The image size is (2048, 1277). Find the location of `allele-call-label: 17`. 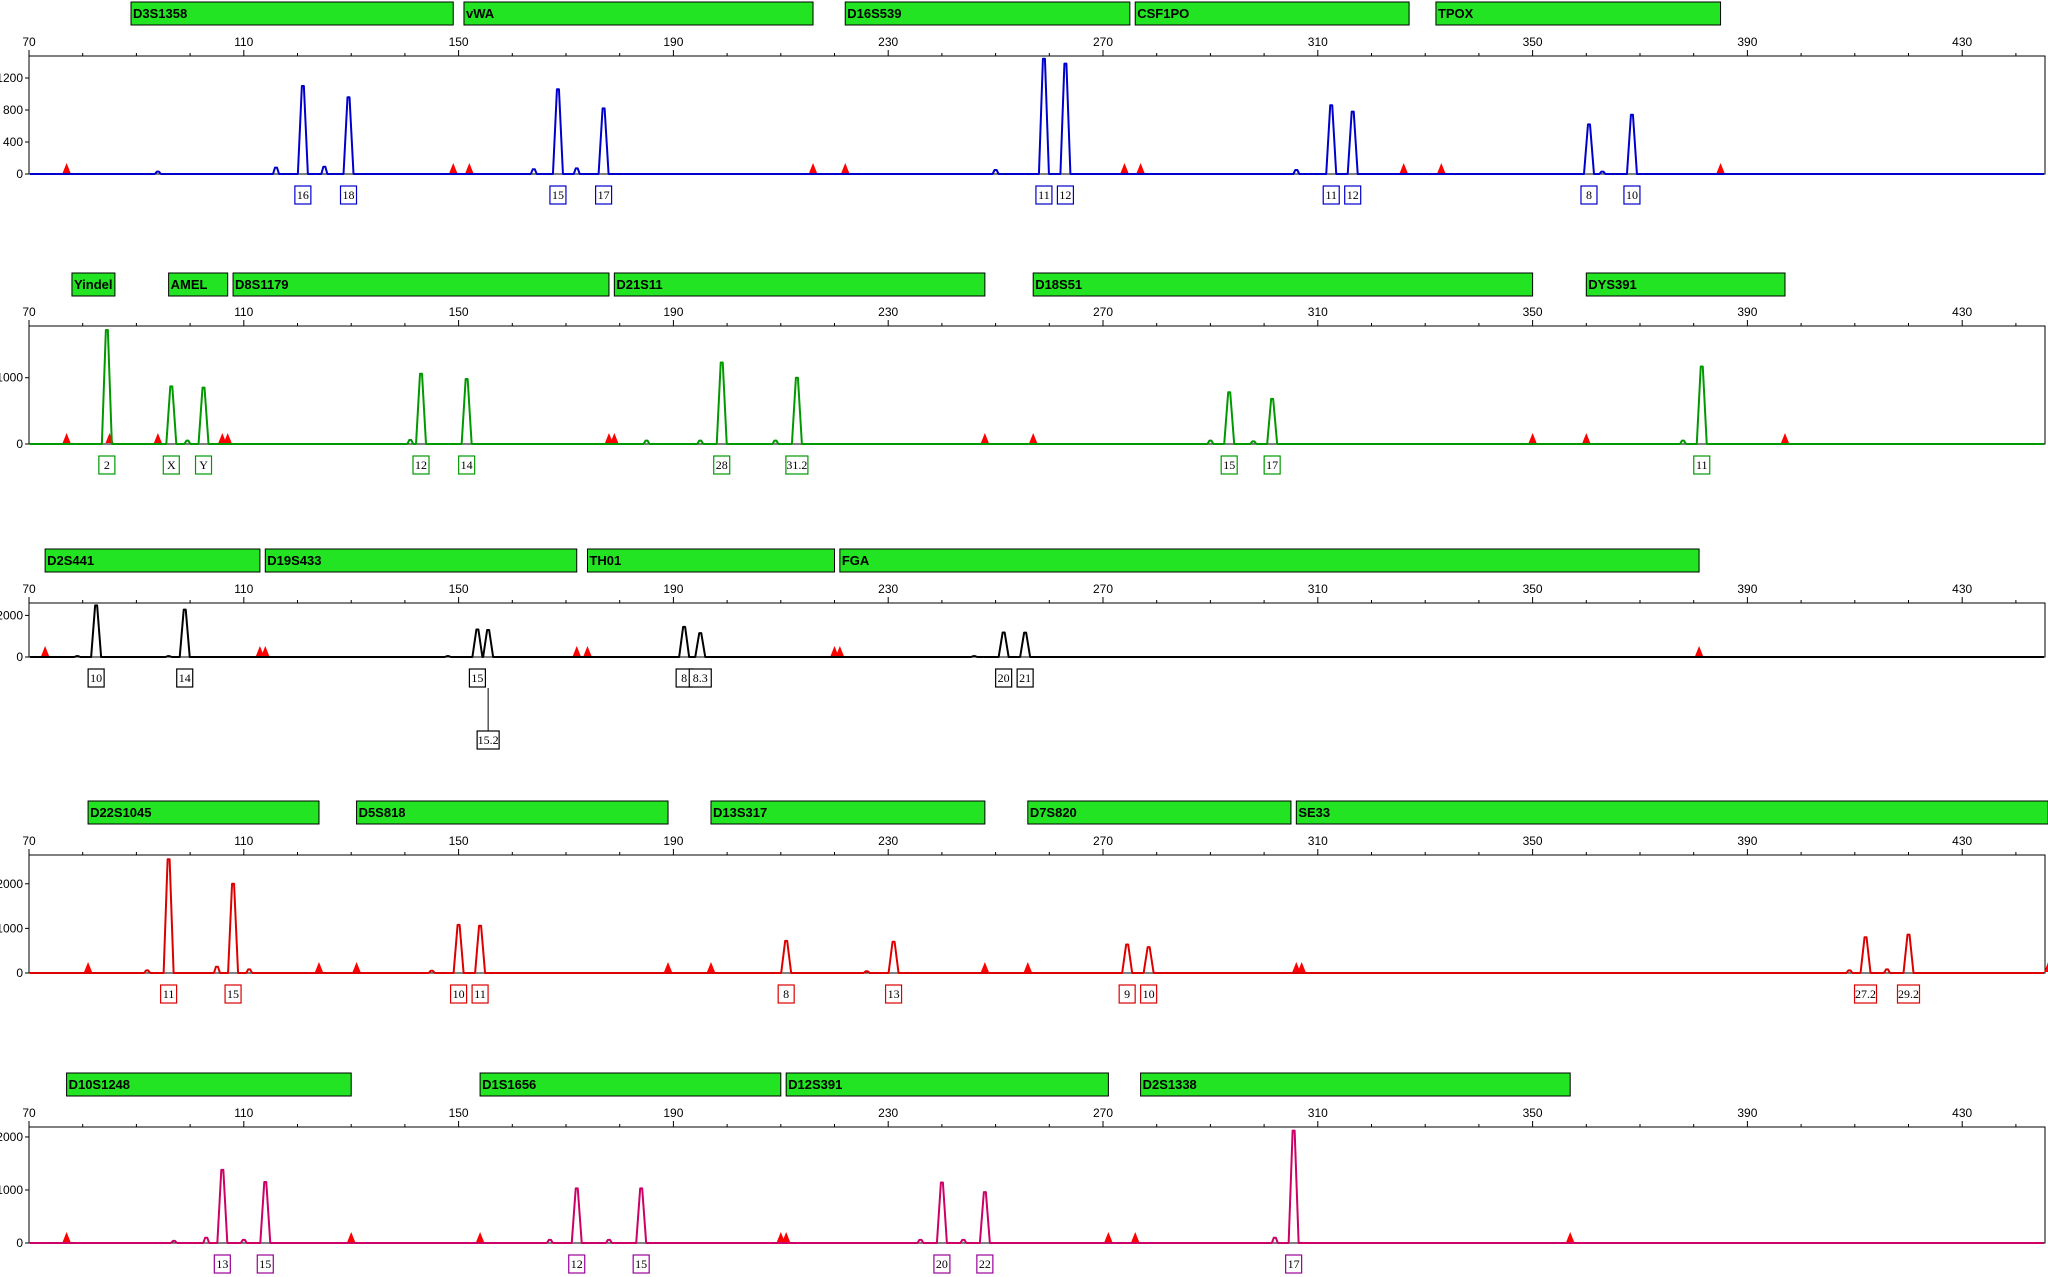

allele-call-label: 17 is located at coordinates (1272, 465).